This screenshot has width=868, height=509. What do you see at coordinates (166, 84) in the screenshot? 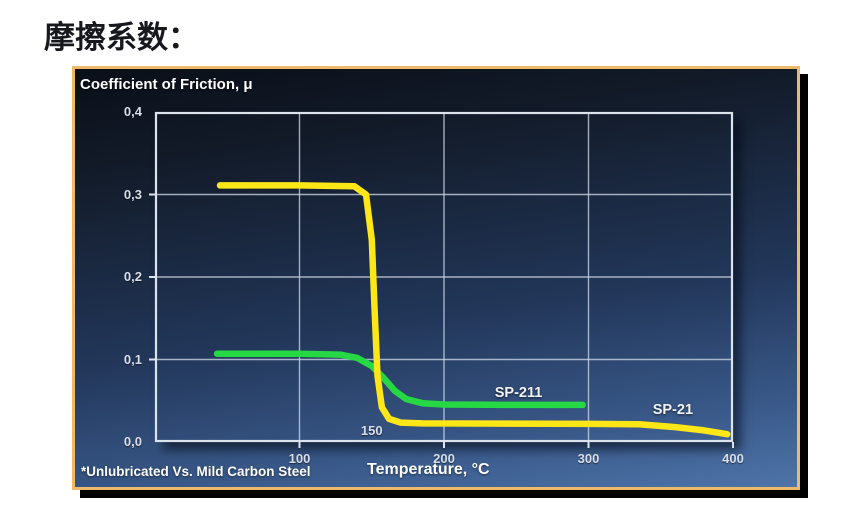
I see `chart-header-title: Coefficient of Friction, μ` at bounding box center [166, 84].